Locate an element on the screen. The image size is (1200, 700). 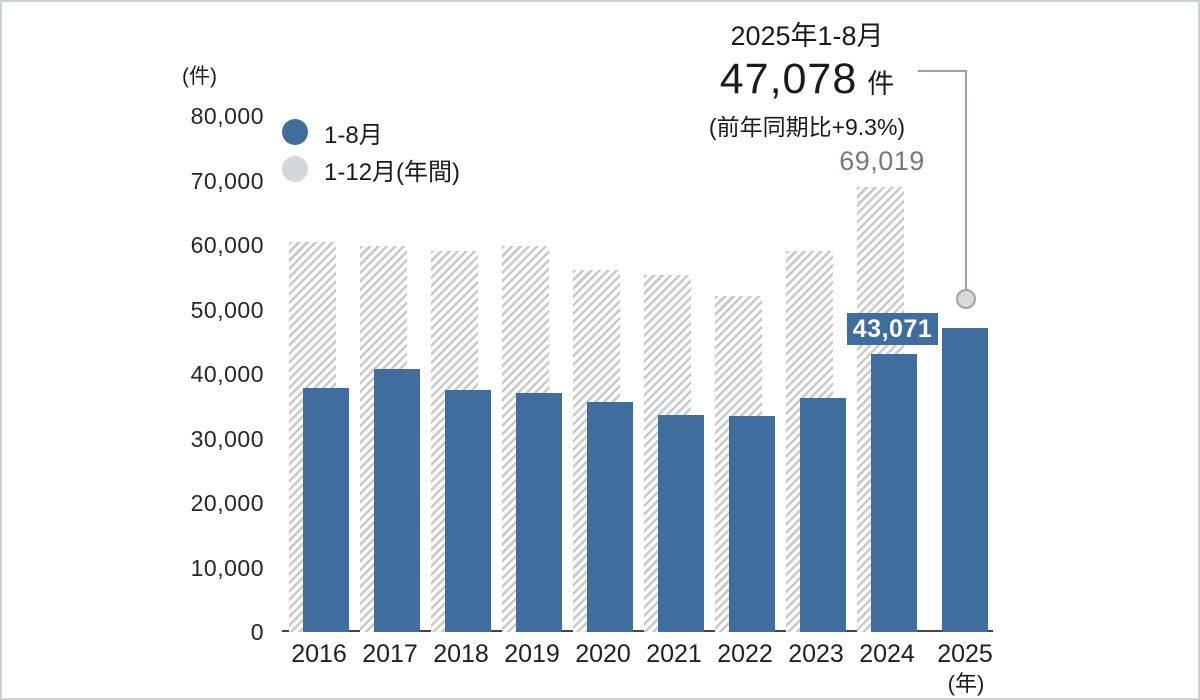
legend-item-annual: 1-12月(年間) is located at coordinates (371, 170).